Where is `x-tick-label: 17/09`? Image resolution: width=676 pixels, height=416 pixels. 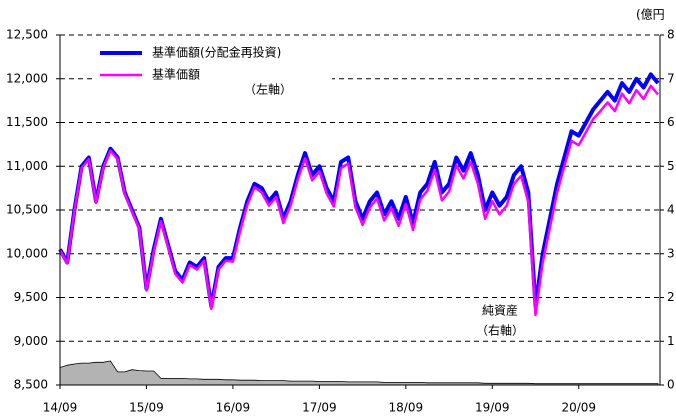 x-tick-label: 17/09 is located at coordinates (319, 408).